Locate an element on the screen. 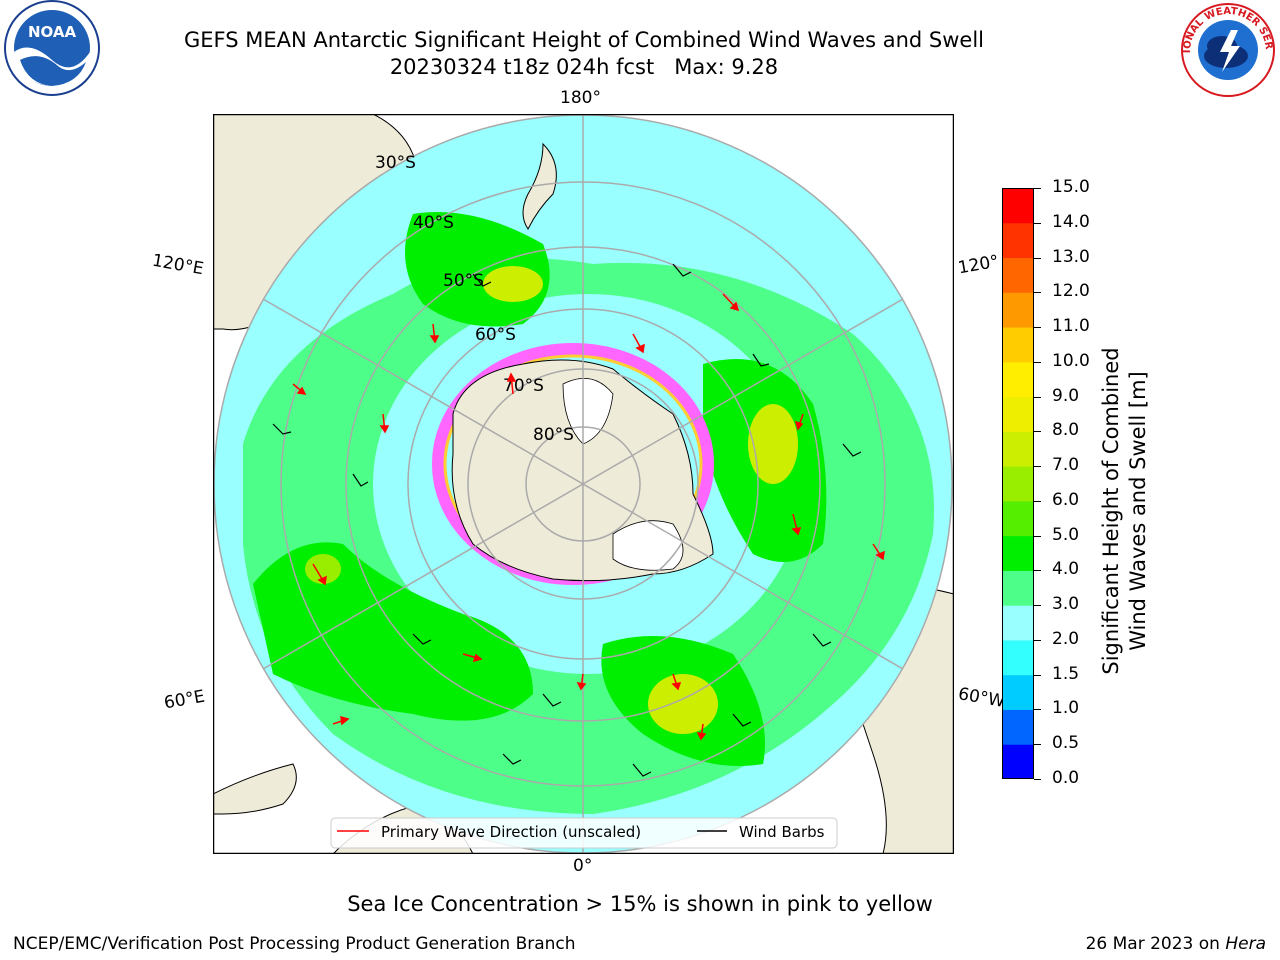 This screenshot has width=1280, height=960. colorbar-tick-label: 5.0 is located at coordinates (1066, 534).